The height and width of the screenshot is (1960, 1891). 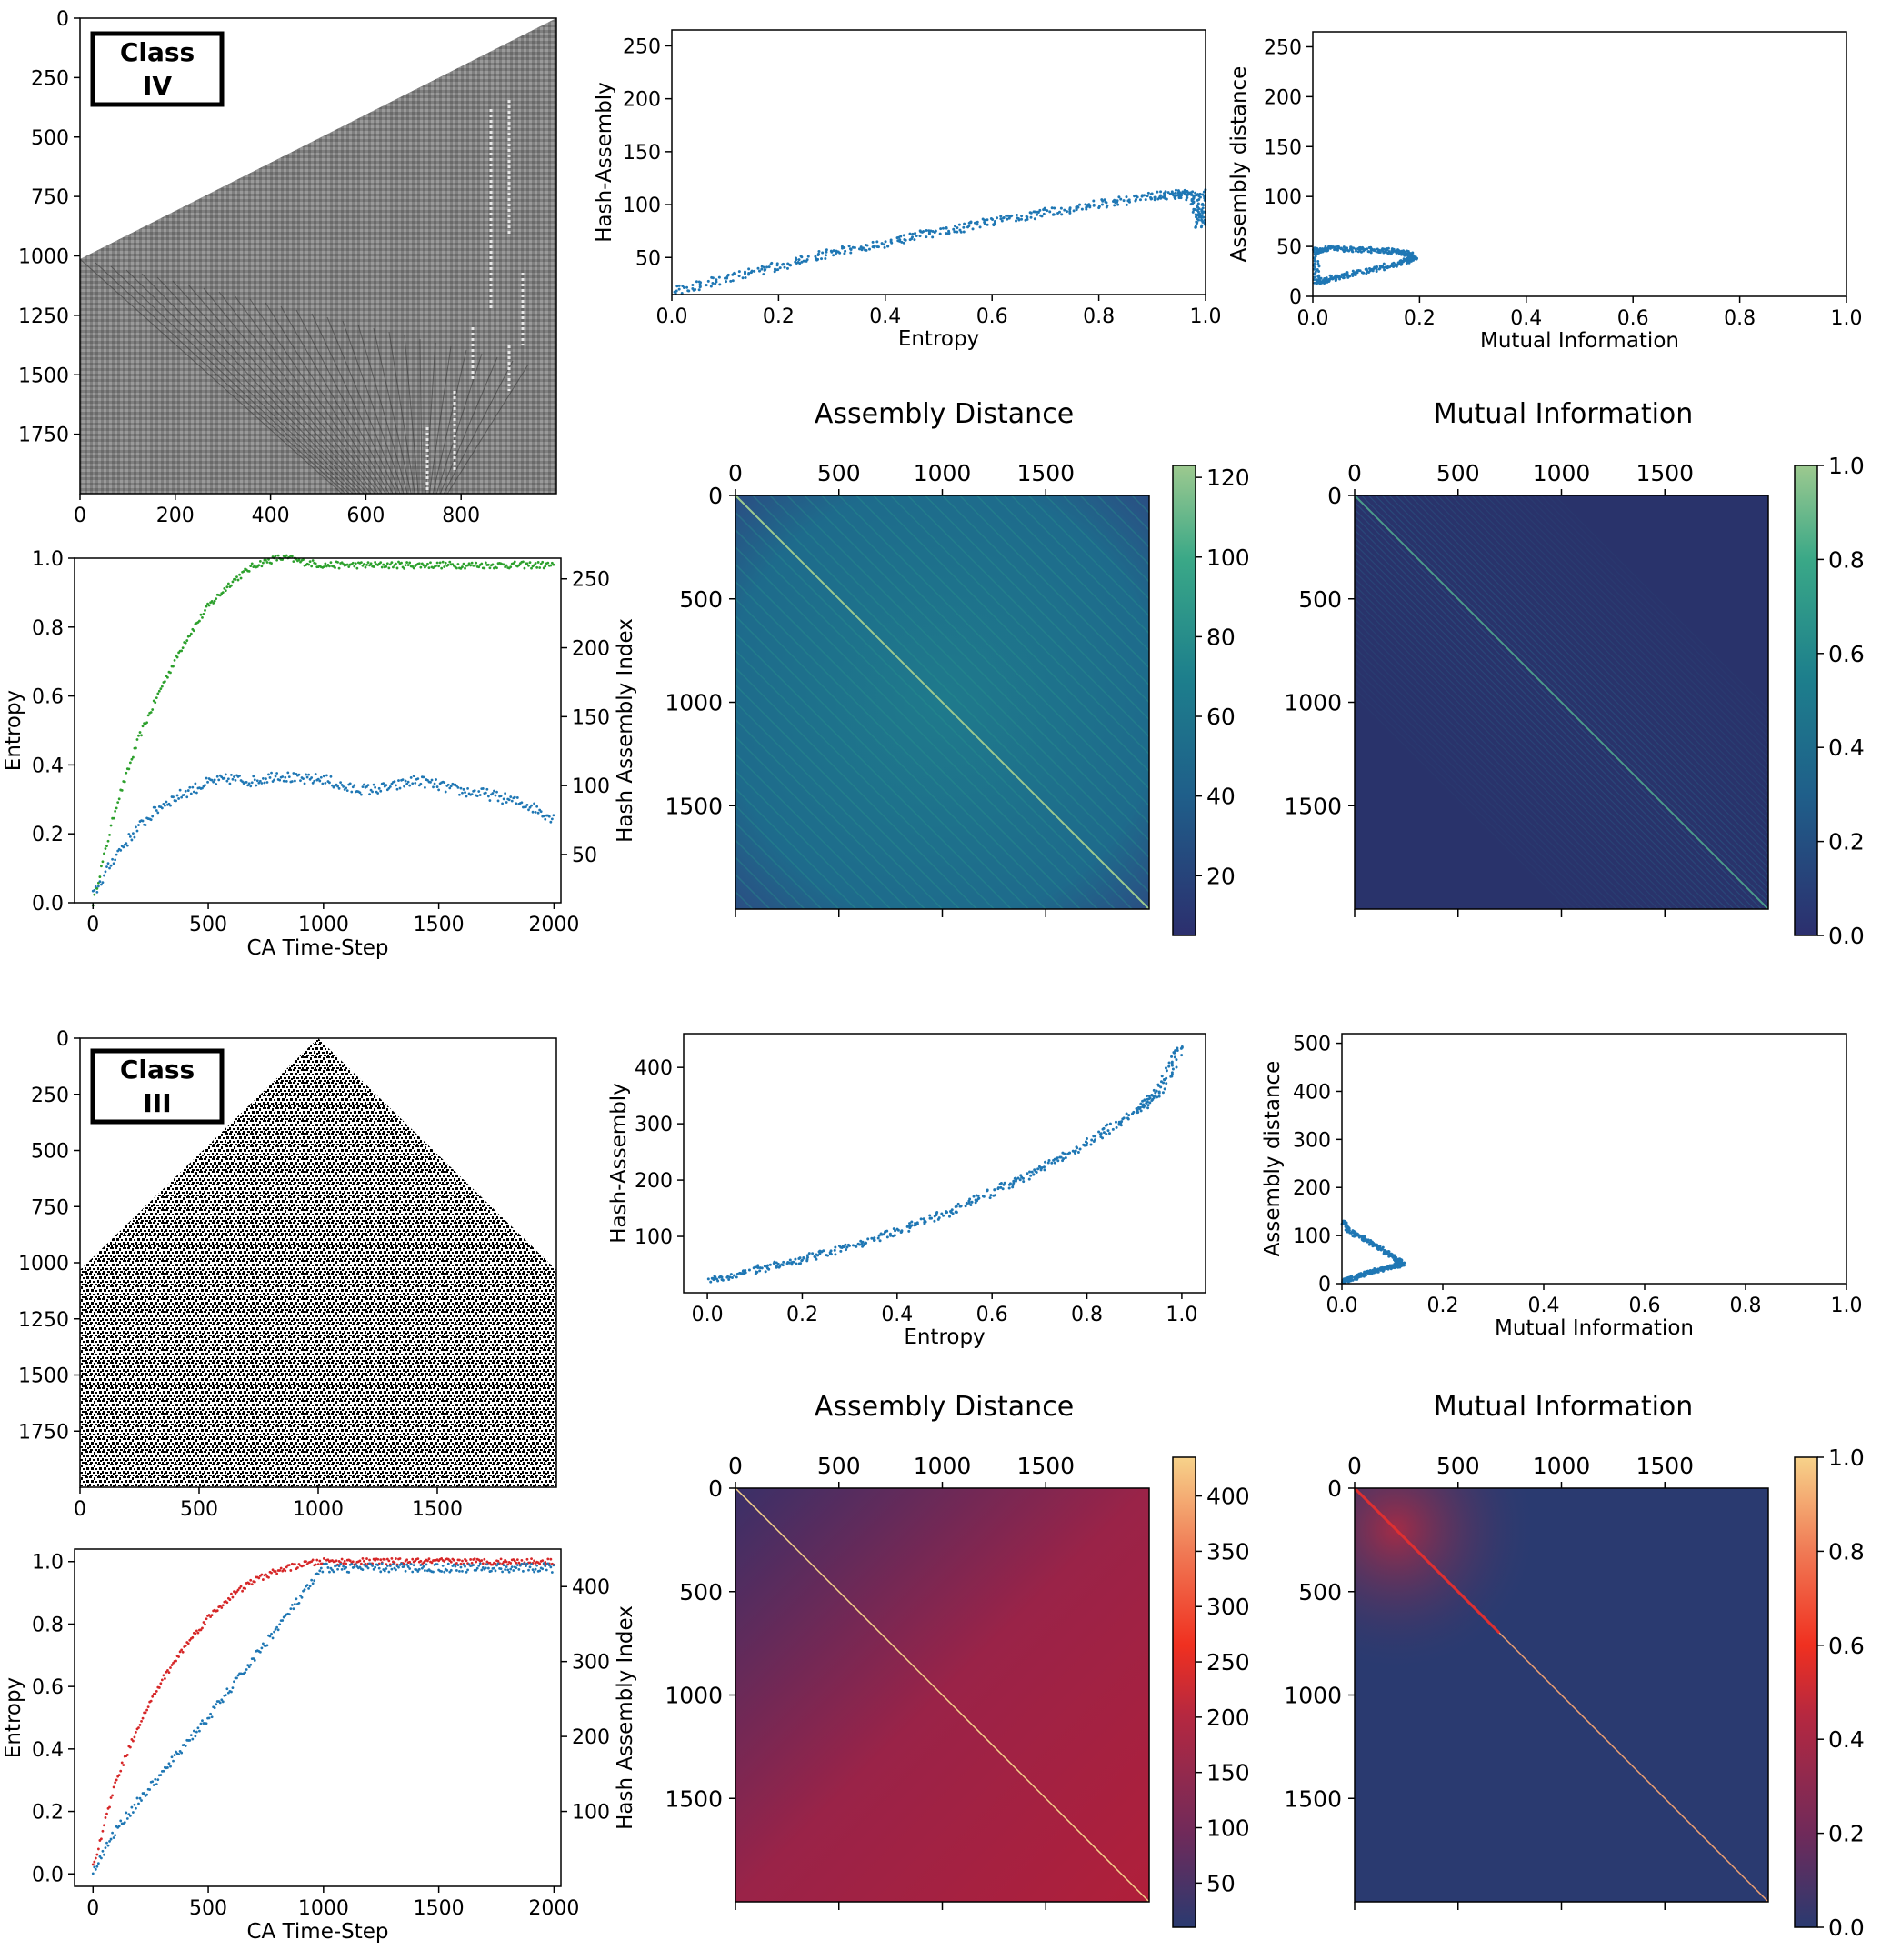 I want to click on ca-evolution-region, so click(x=318, y=256).